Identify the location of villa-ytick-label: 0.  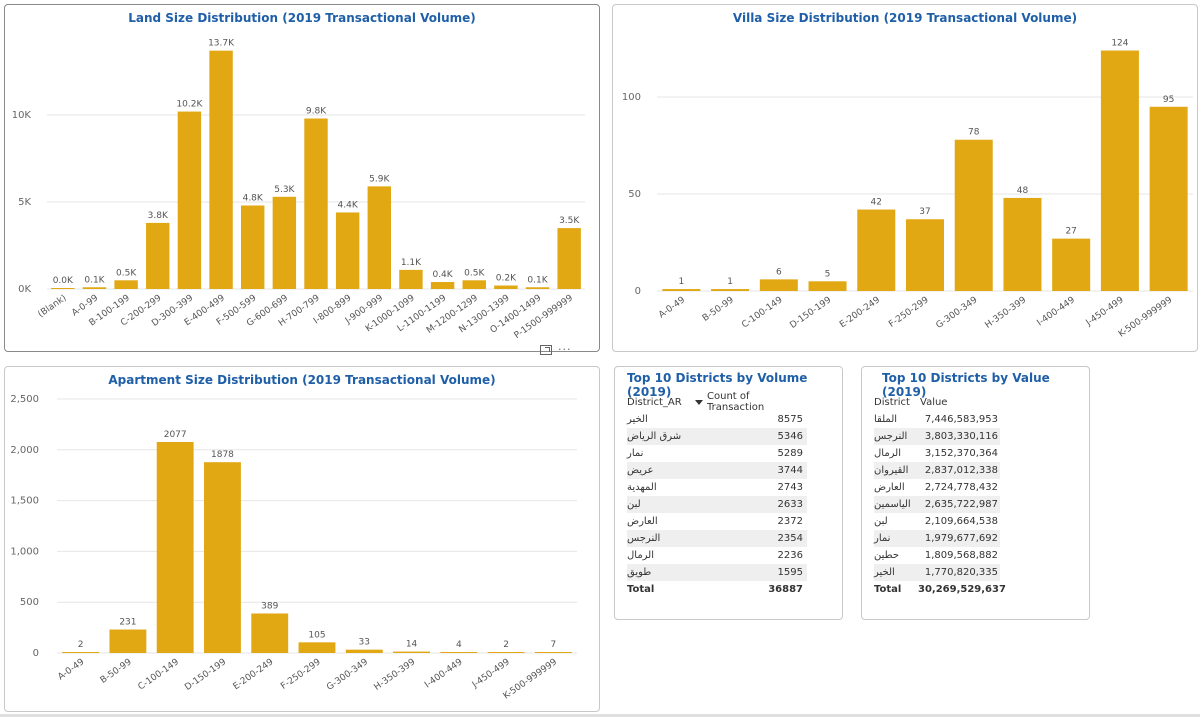
(638, 291).